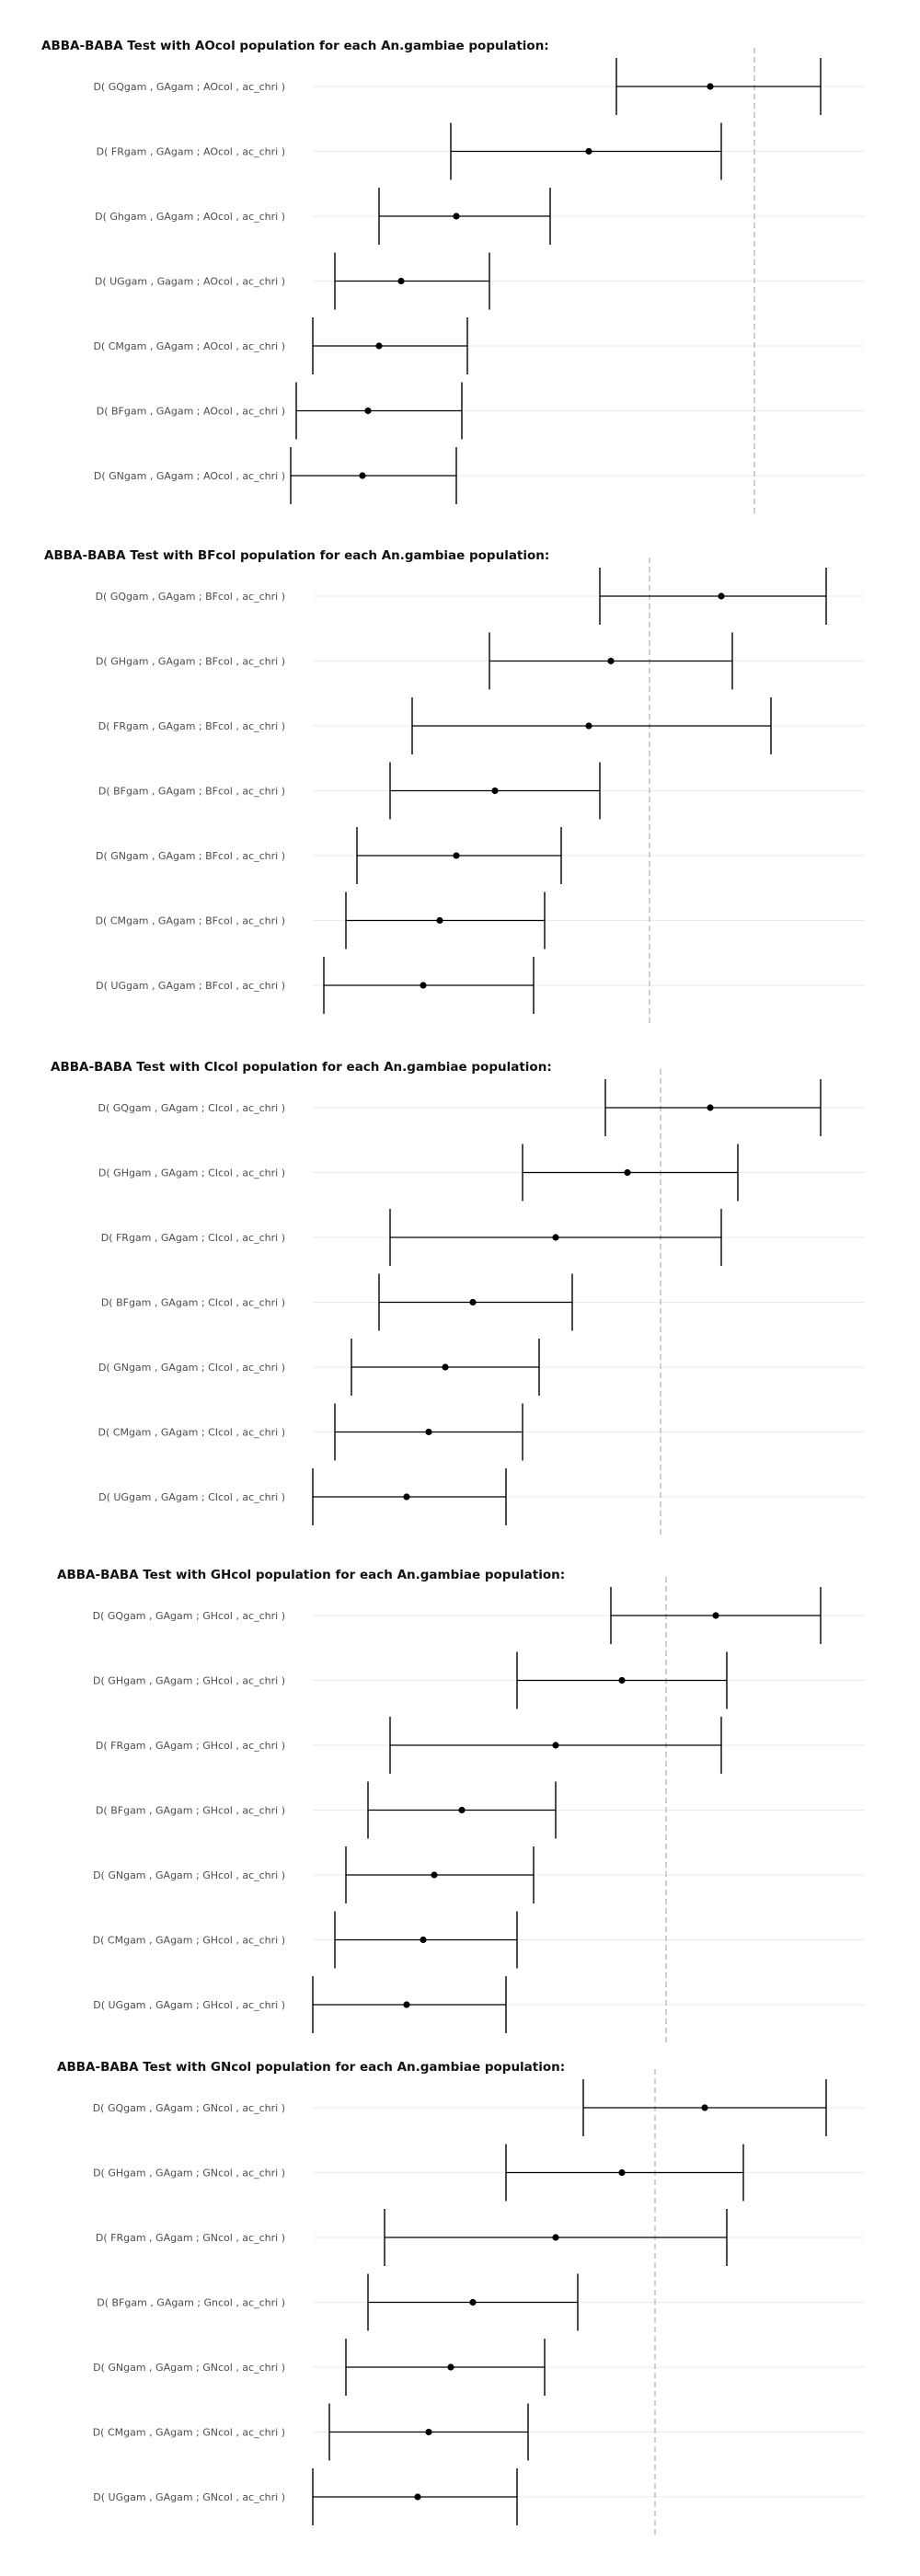 The height and width of the screenshot is (2576, 920). Describe the element at coordinates (190, 2238) in the screenshot. I see `row-label: D( FRgam , GAgam ; GNcol , ac_chri )` at that location.